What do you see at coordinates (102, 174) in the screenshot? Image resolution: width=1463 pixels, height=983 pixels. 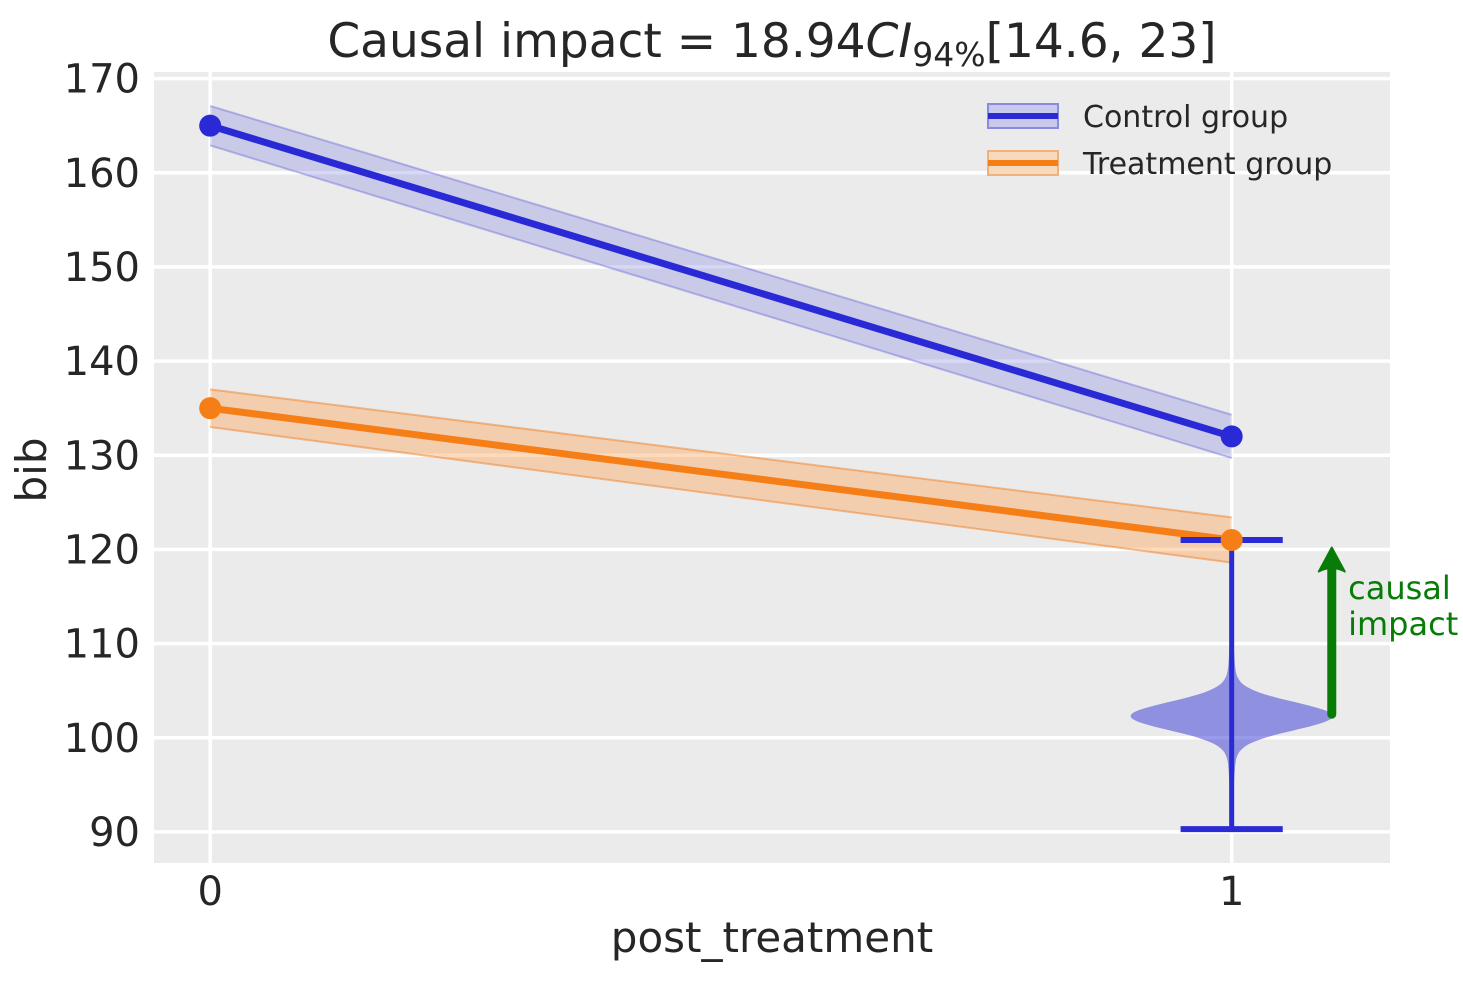 I see `y-tick-label: 160` at bounding box center [102, 174].